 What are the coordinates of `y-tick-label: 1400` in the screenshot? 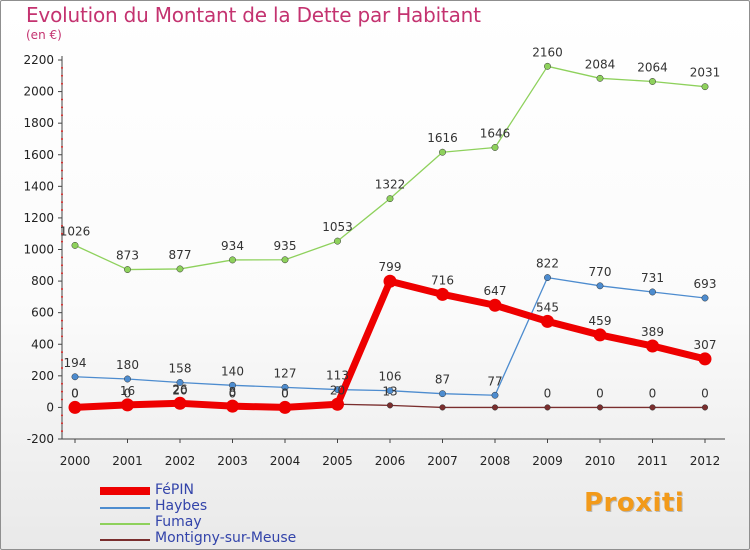 It's located at (38, 186).